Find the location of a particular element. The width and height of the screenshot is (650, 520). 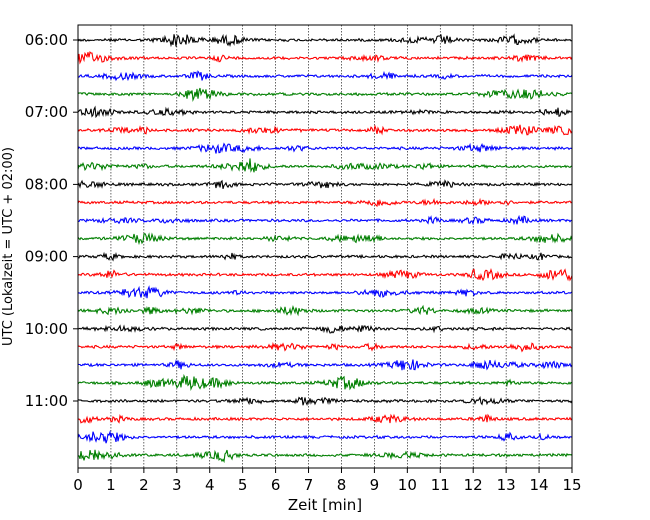

x-tick-label: 5 is located at coordinates (243, 485).